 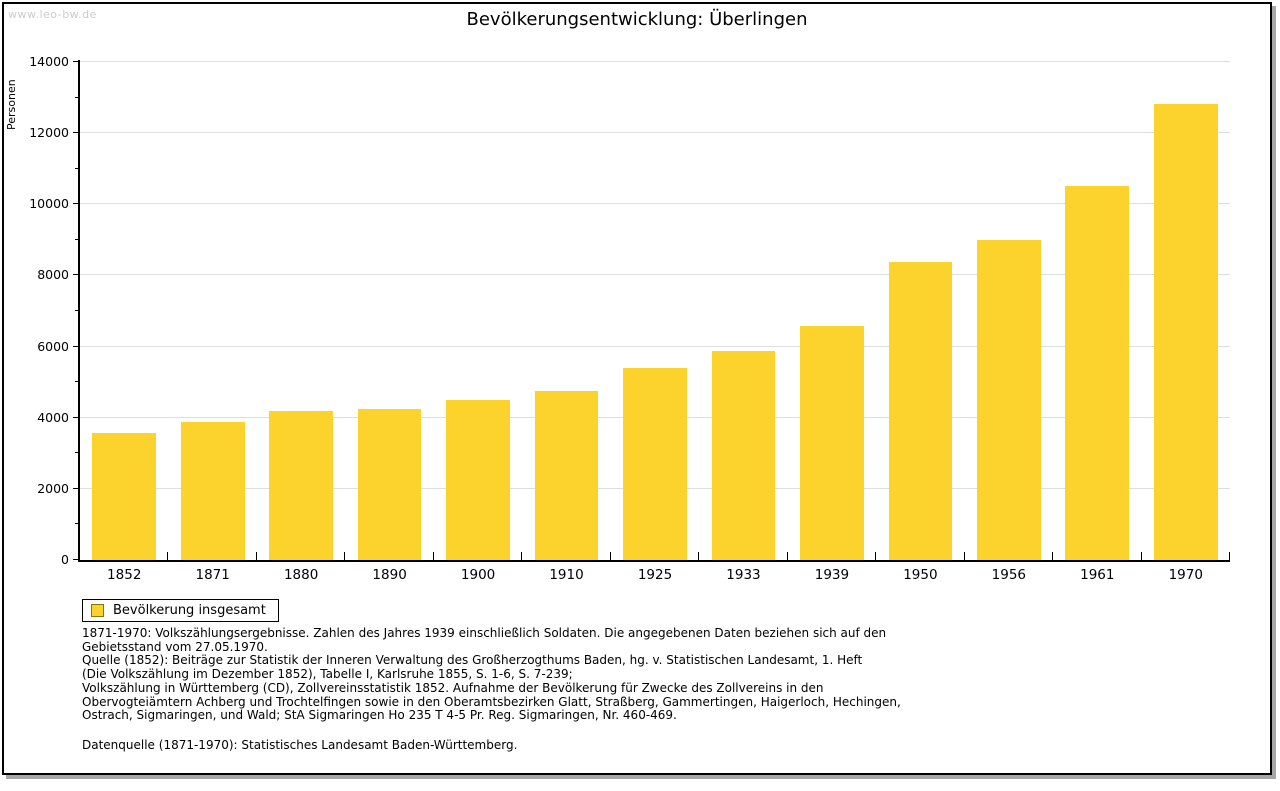 What do you see at coordinates (49, 204) in the screenshot?
I see `y-tick-label: 10000` at bounding box center [49, 204].